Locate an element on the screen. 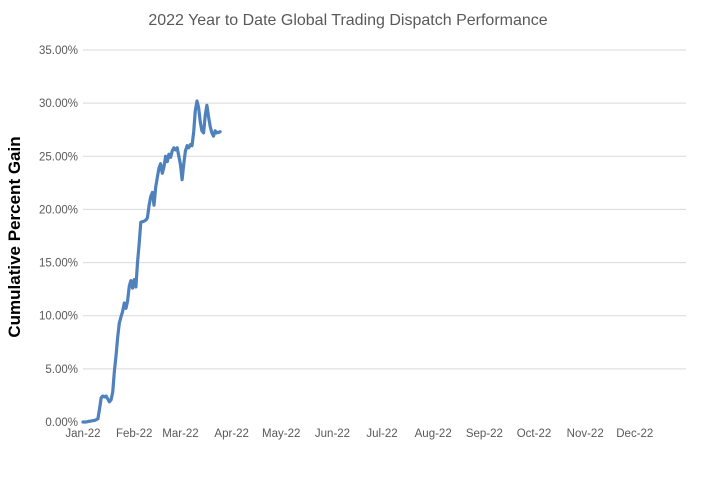  x-tick-label: Jan-22 is located at coordinates (82, 434).